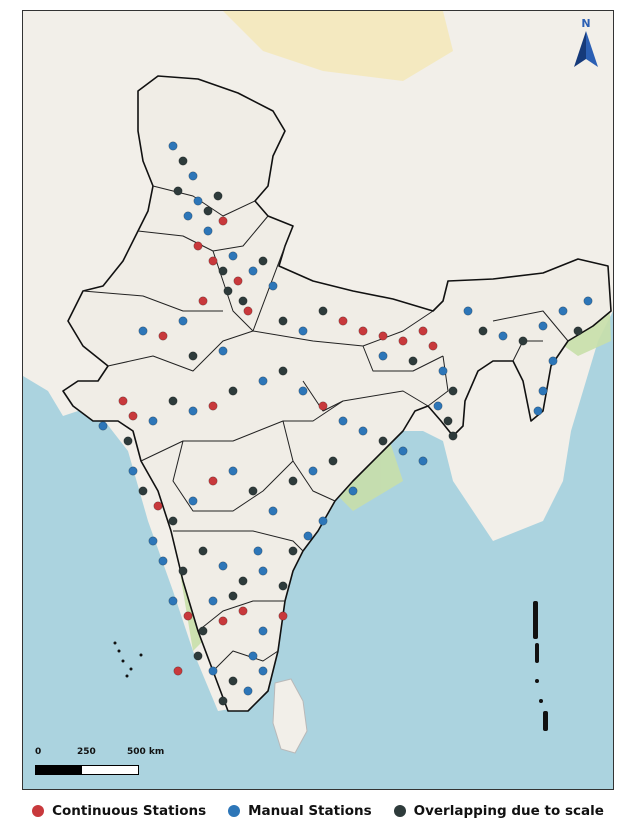  What do you see at coordinates (129, 811) in the screenshot?
I see `legend-label-continuous: Continuous Stations` at bounding box center [129, 811].